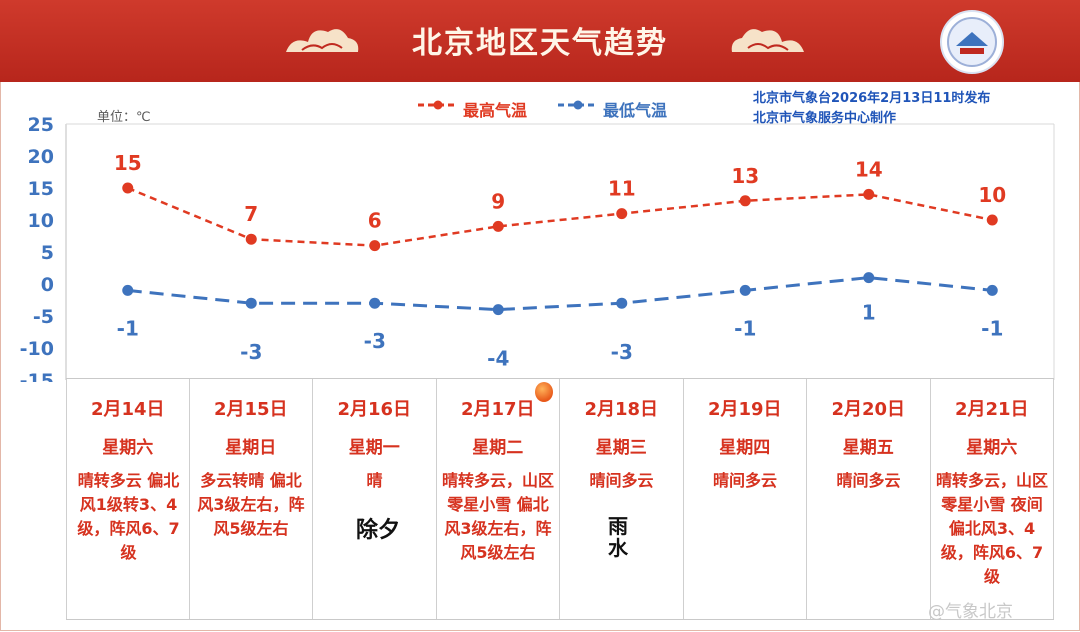 The height and width of the screenshot is (632, 1080). What do you see at coordinates (744, 409) in the screenshot?
I see `day-date: 2月19日` at bounding box center [744, 409].